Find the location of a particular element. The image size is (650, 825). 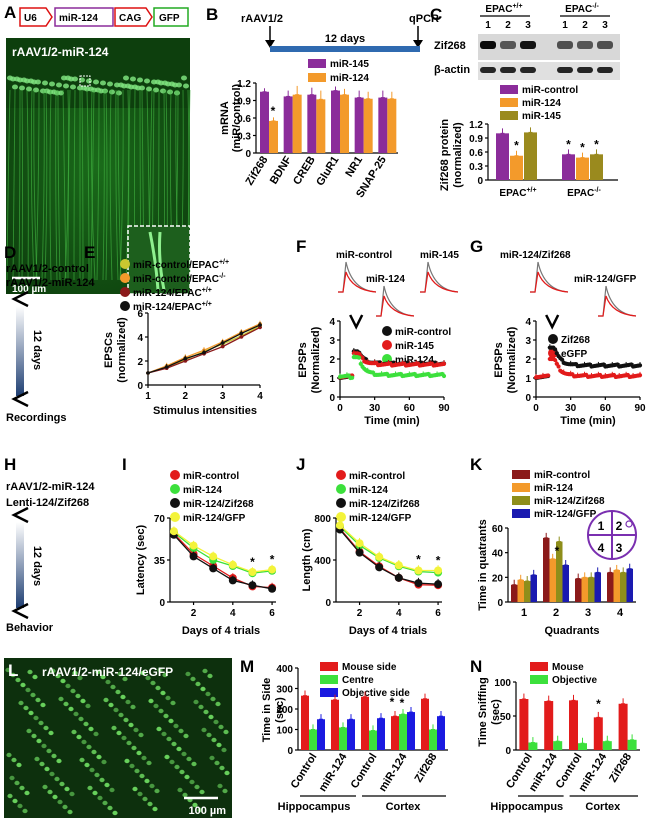

panel-j-series-line is located at coordinates (389, 557).